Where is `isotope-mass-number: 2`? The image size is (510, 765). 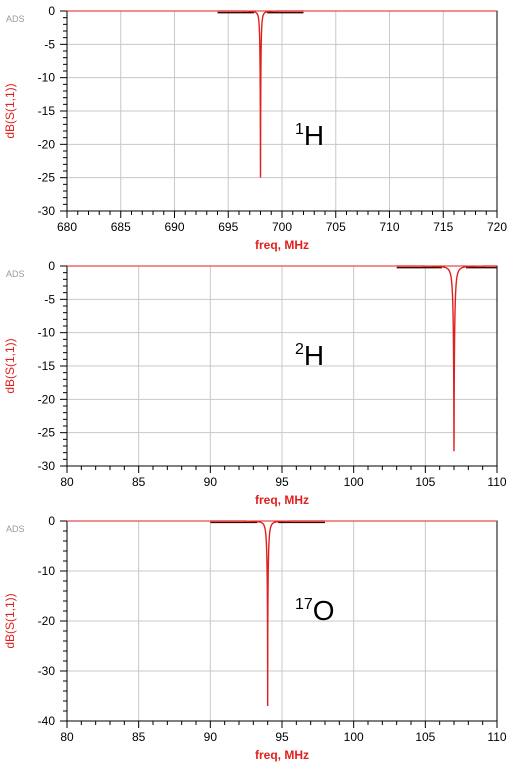 isotope-mass-number: 2 is located at coordinates (299, 349).